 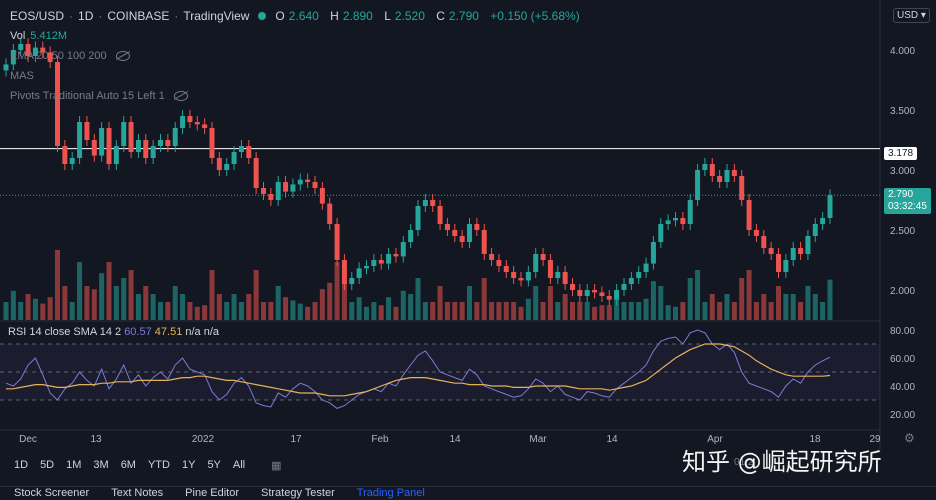 What do you see at coordinates (612, 439) in the screenshot?
I see `time-tick-label: 14` at bounding box center [612, 439].